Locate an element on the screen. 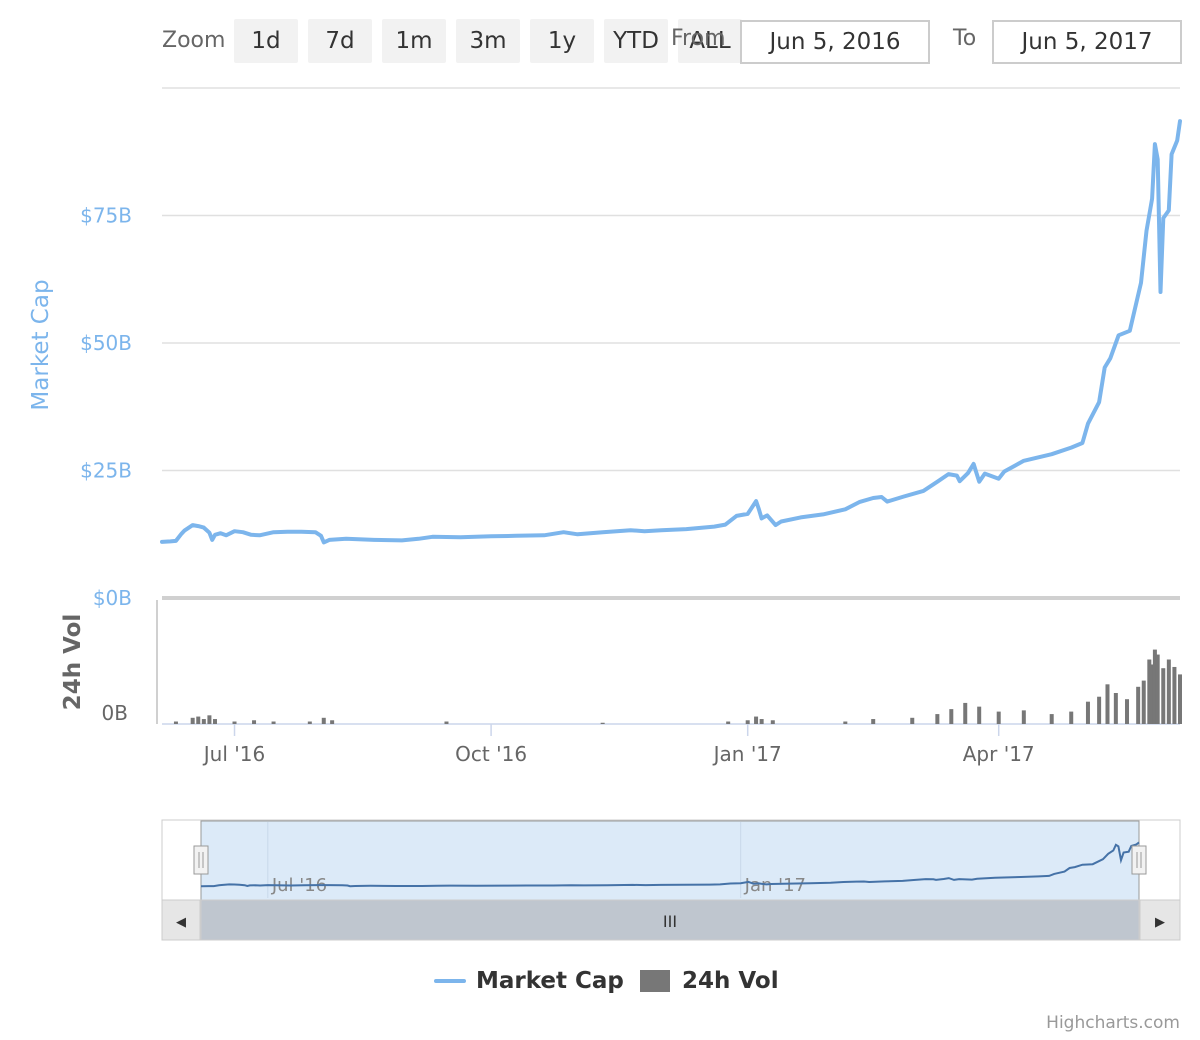 This screenshot has width=1200, height=1040. legend: Market Cap 24h Vol is located at coordinates (600, 988).